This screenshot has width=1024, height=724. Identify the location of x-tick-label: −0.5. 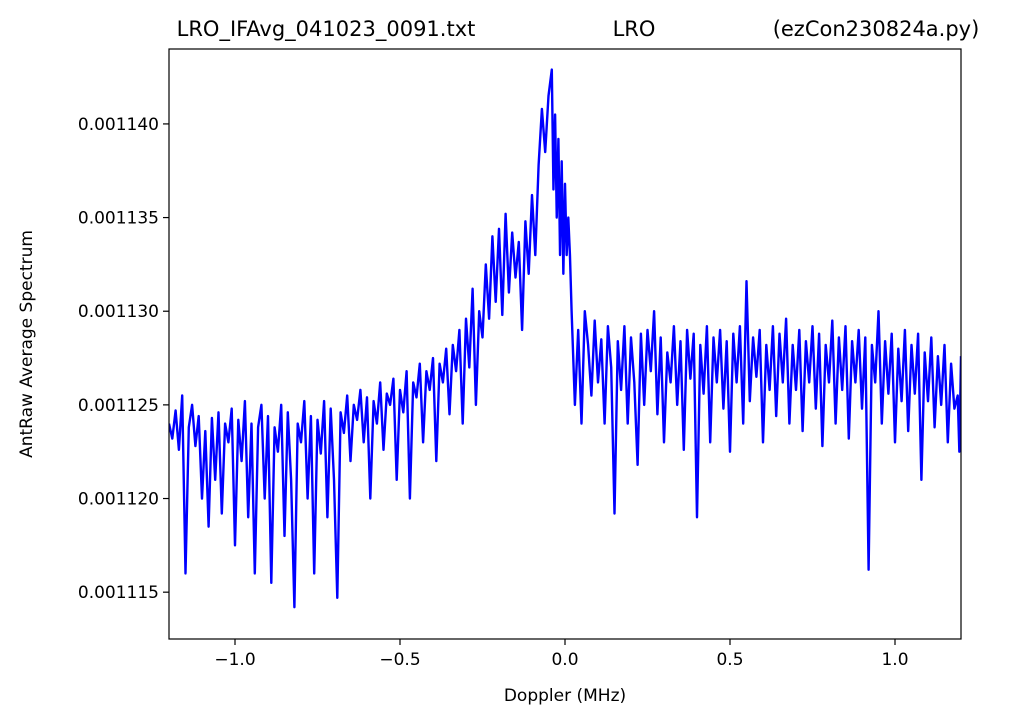
(399, 660).